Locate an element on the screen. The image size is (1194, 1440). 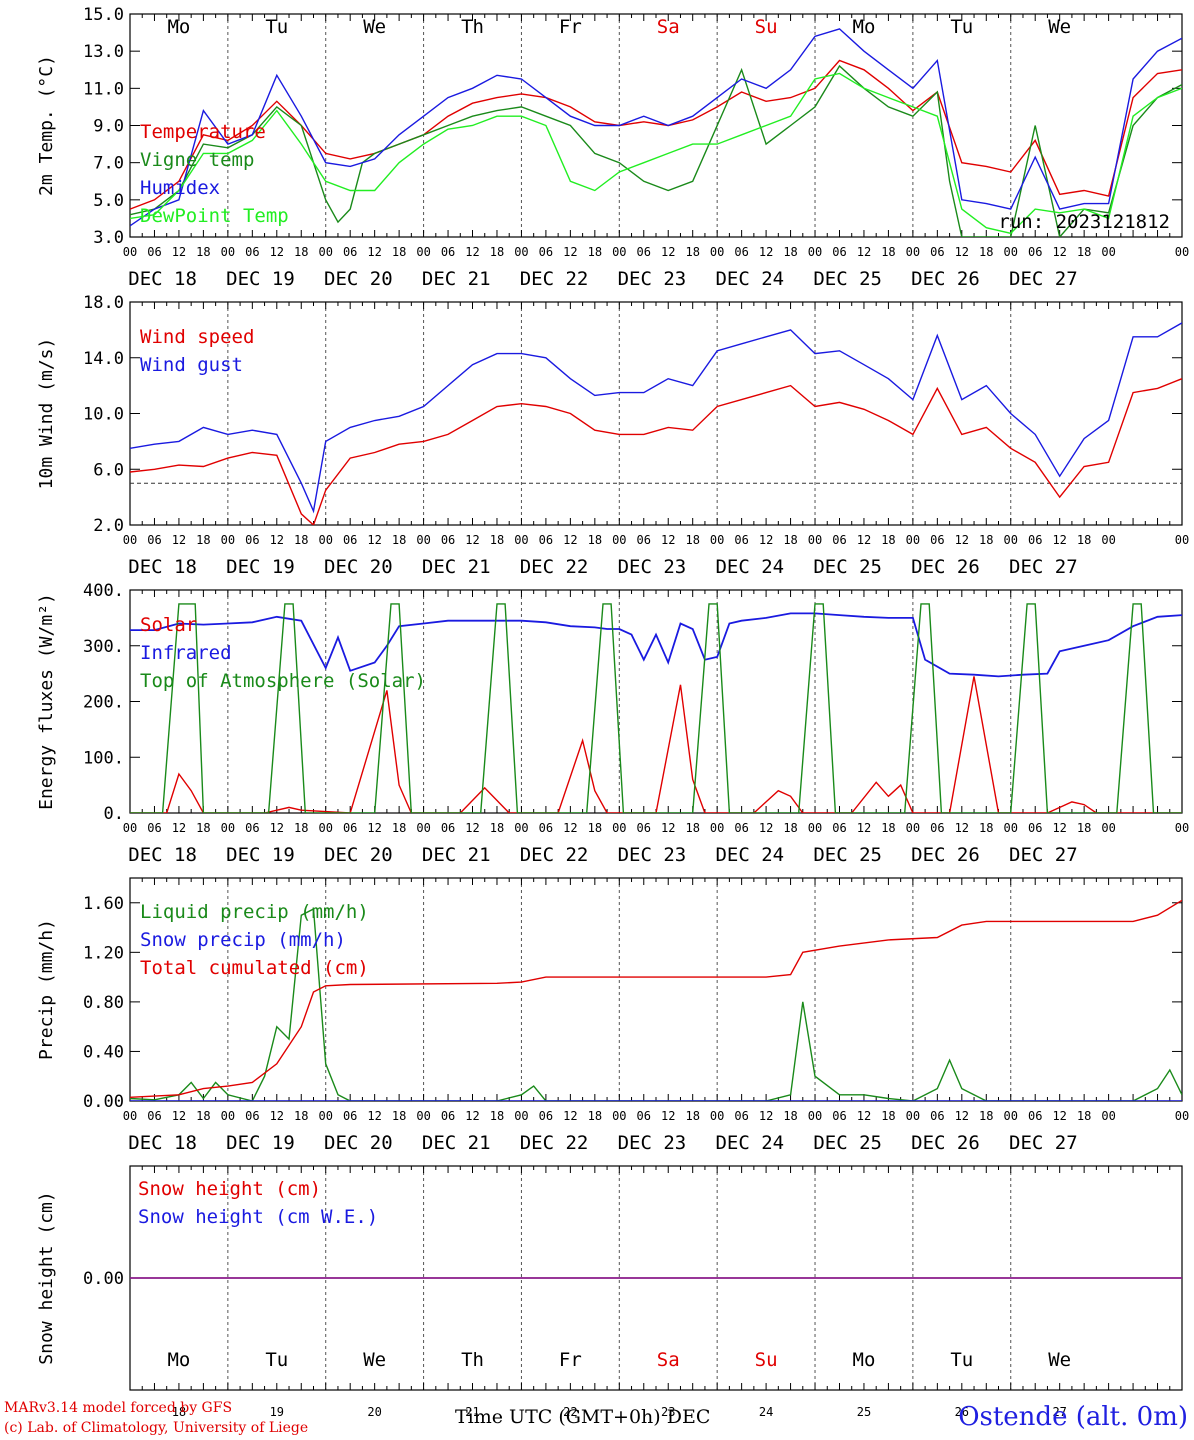
series-line-wind-speed is located at coordinates (656, 451).